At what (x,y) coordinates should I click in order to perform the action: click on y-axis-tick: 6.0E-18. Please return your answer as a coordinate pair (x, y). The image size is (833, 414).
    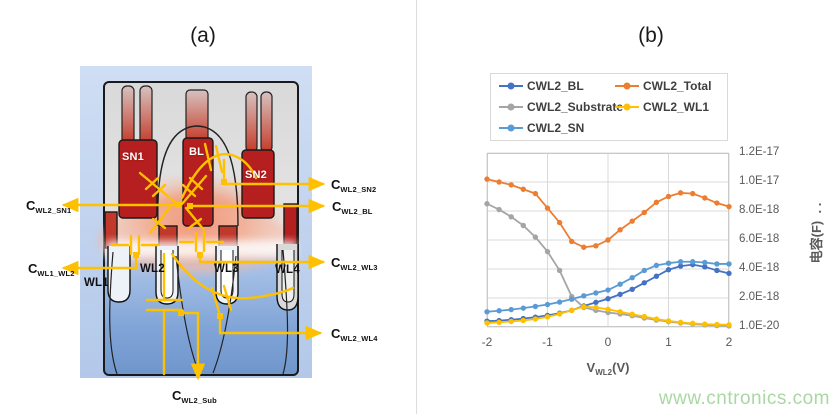
    Looking at the image, I should click on (759, 239).